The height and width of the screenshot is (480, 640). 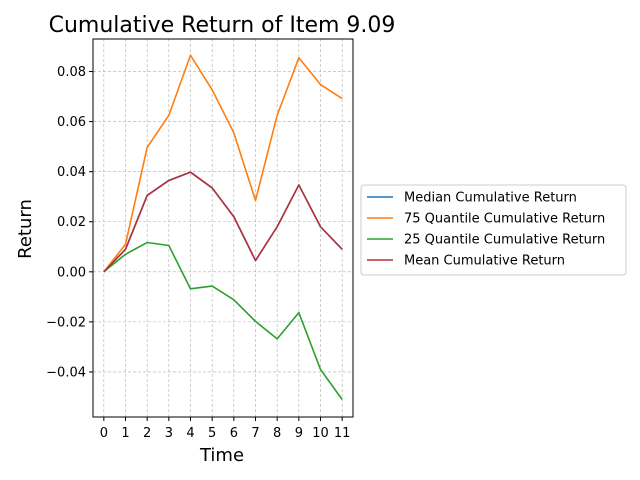 I want to click on y-tick-label: 0.06, so click(x=71, y=122).